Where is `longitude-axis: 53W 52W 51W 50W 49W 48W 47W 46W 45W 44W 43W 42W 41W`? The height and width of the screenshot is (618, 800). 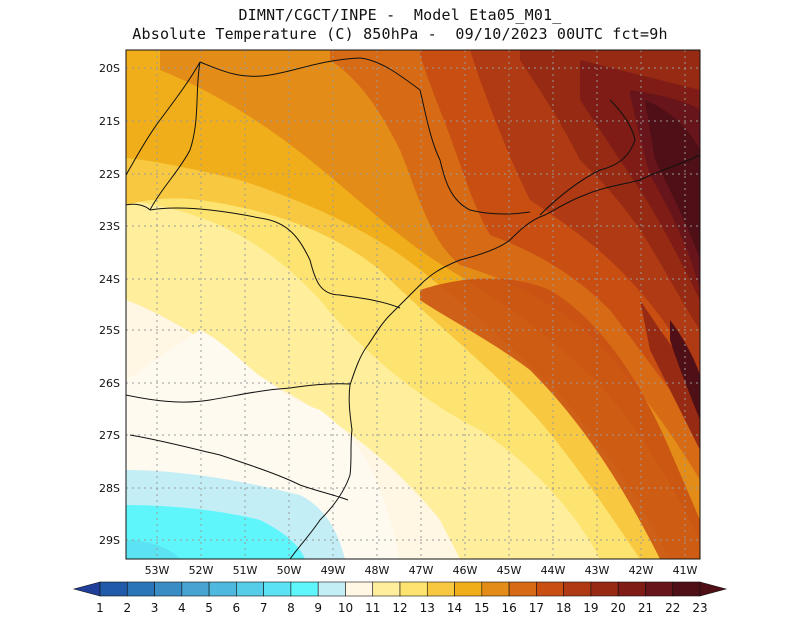 longitude-axis: 53W 52W 51W 50W 49W 48W 47W 46W 45W 44W 43W 42W 41W is located at coordinates (421, 570).